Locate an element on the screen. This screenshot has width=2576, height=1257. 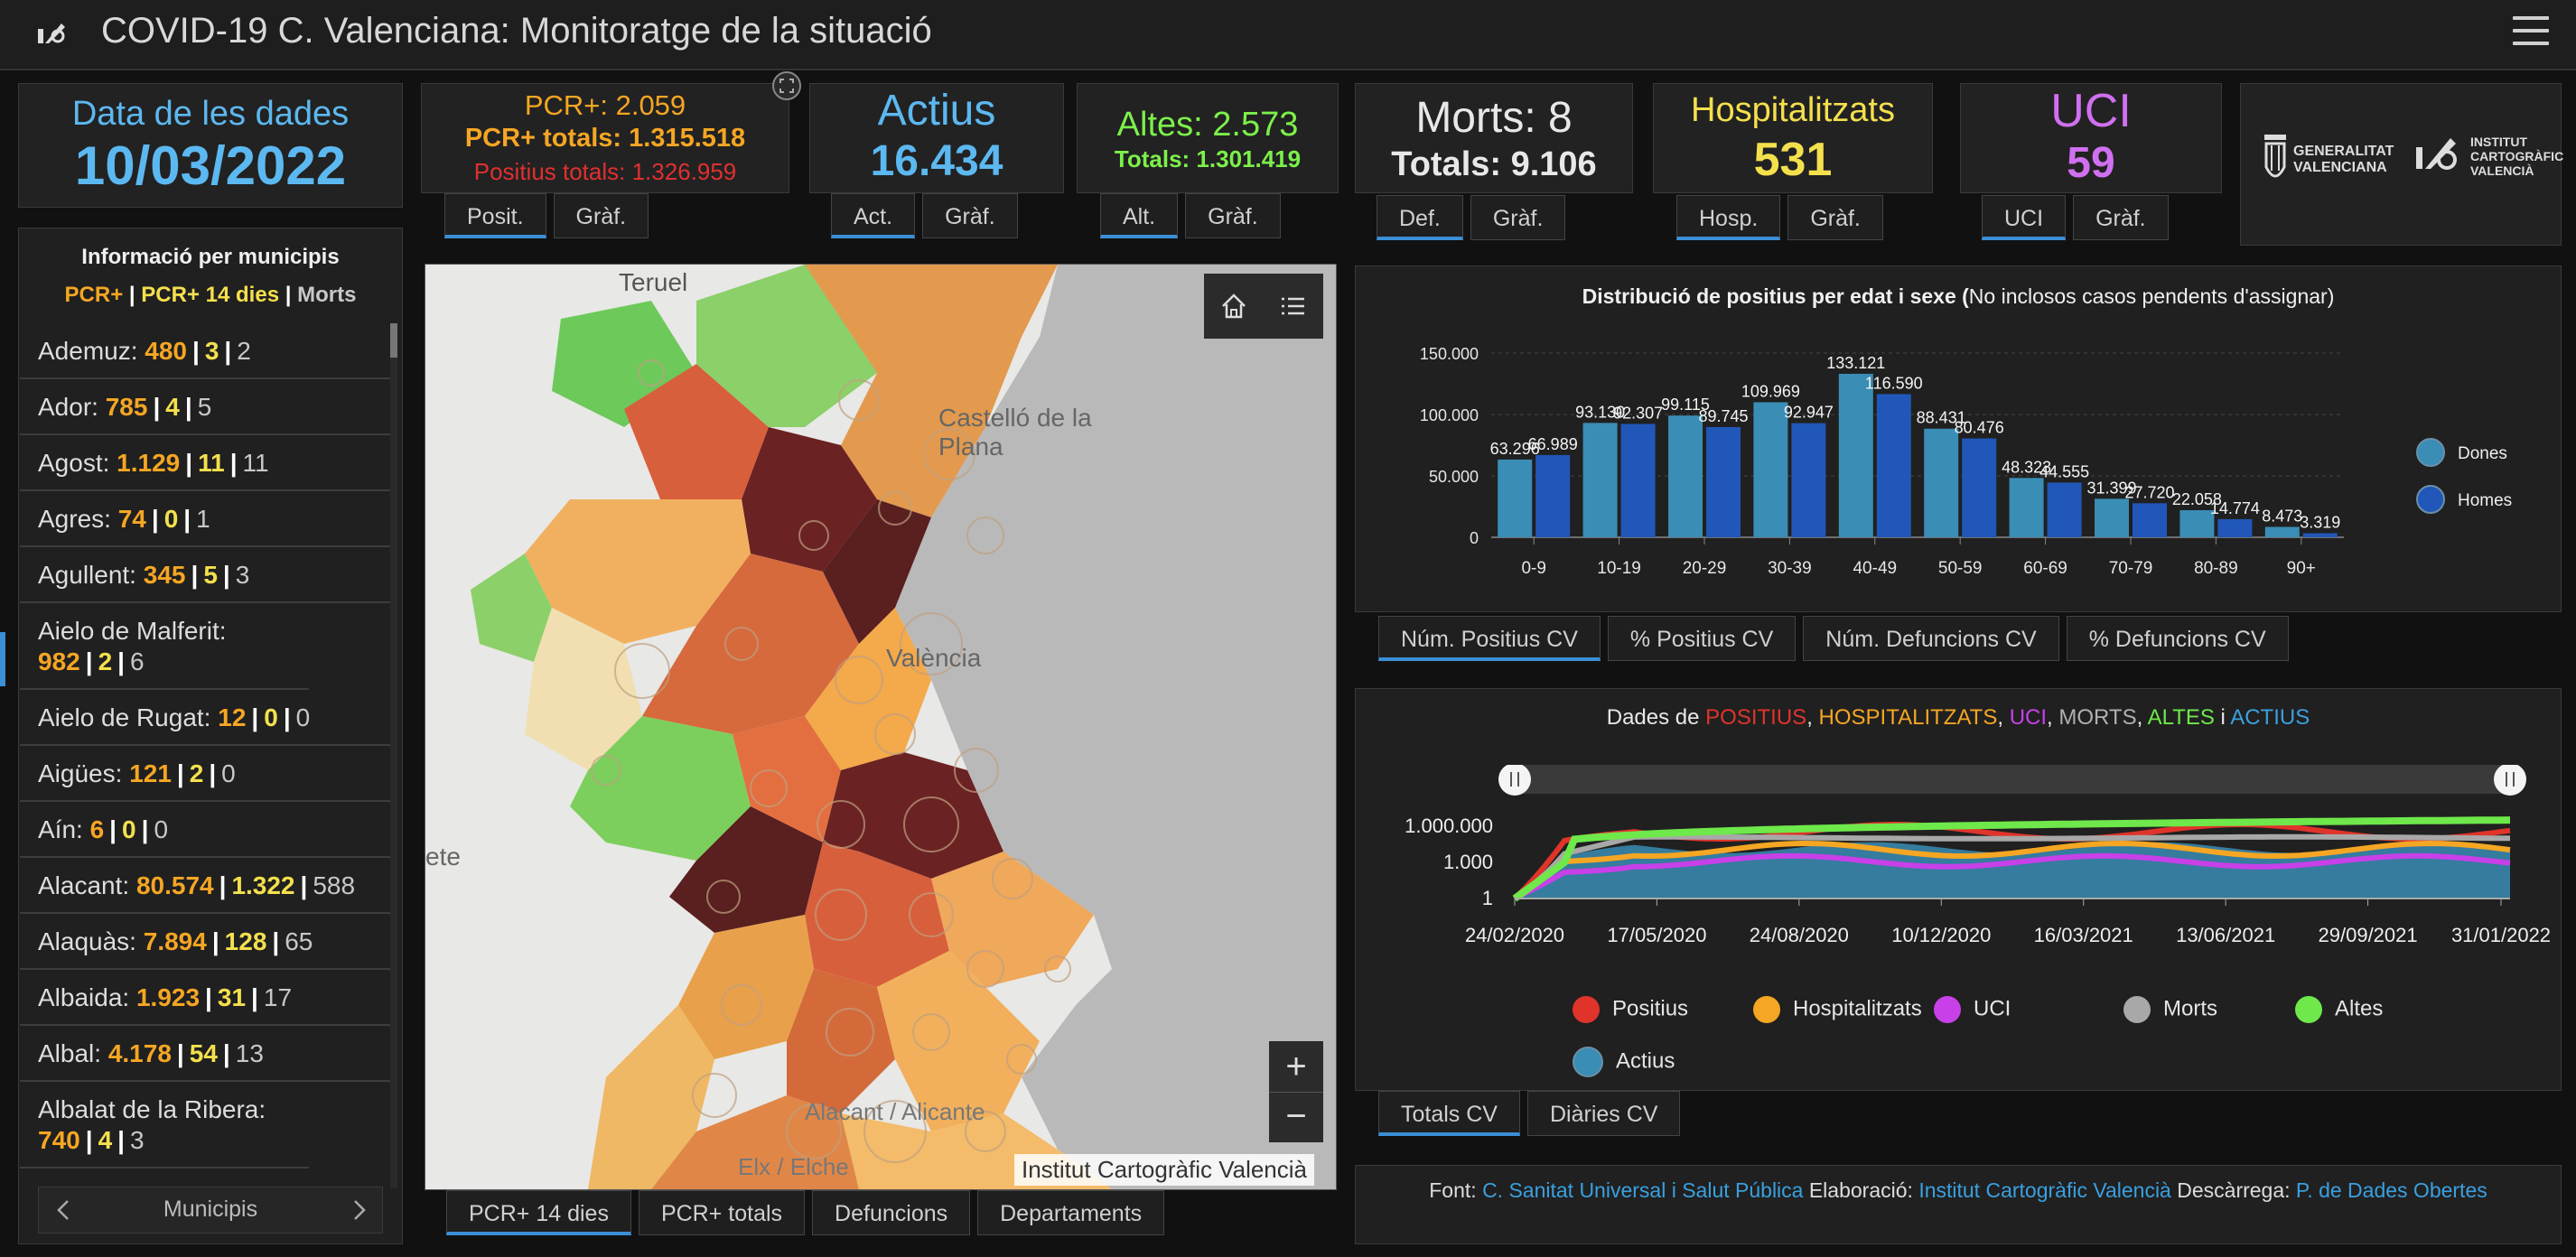
legend-item-uci: UCI is located at coordinates (1972, 1009).